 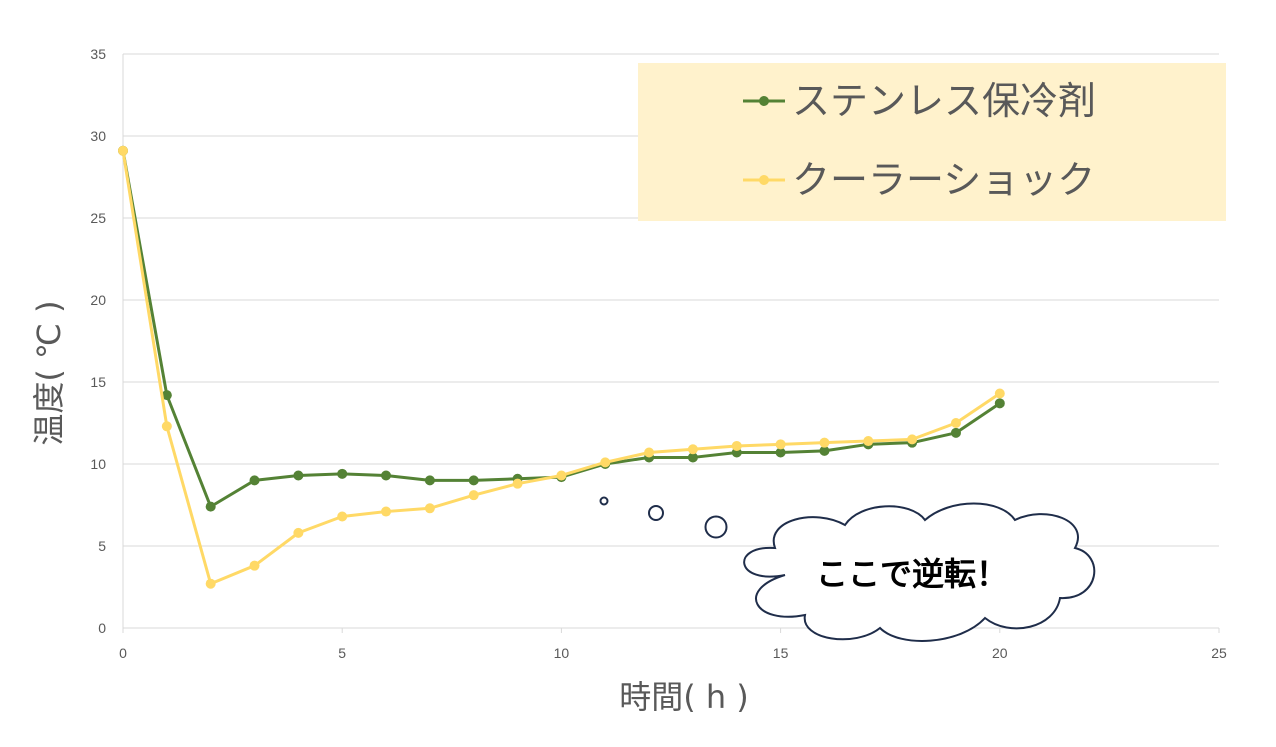 What do you see at coordinates (98, 382) in the screenshot?
I see `y-tick-label: 15` at bounding box center [98, 382].